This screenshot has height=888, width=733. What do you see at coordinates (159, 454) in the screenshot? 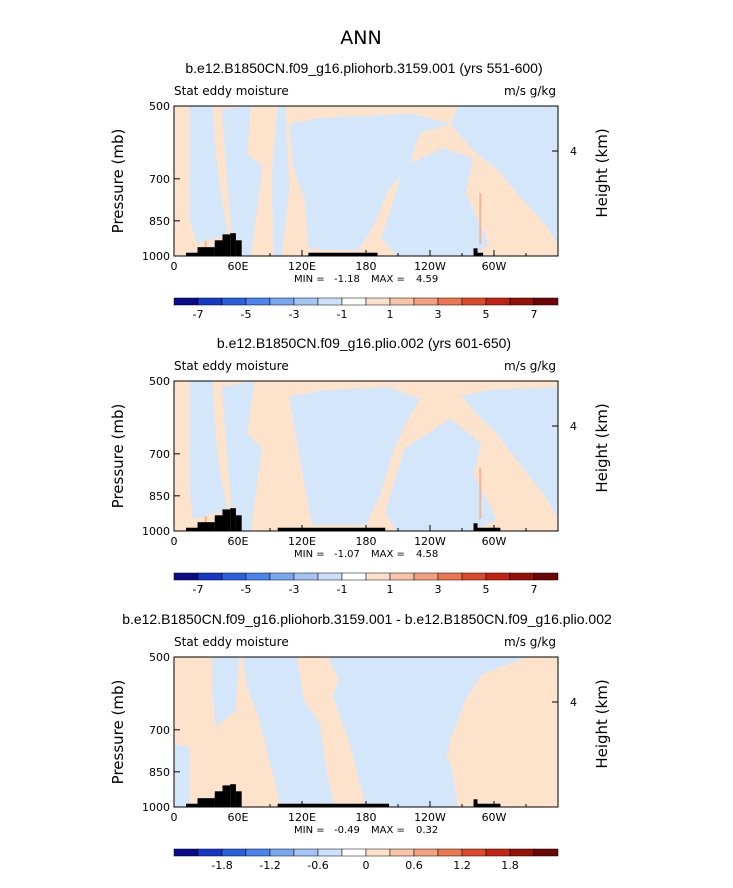
I see `y-tick-label: 700` at bounding box center [159, 454].